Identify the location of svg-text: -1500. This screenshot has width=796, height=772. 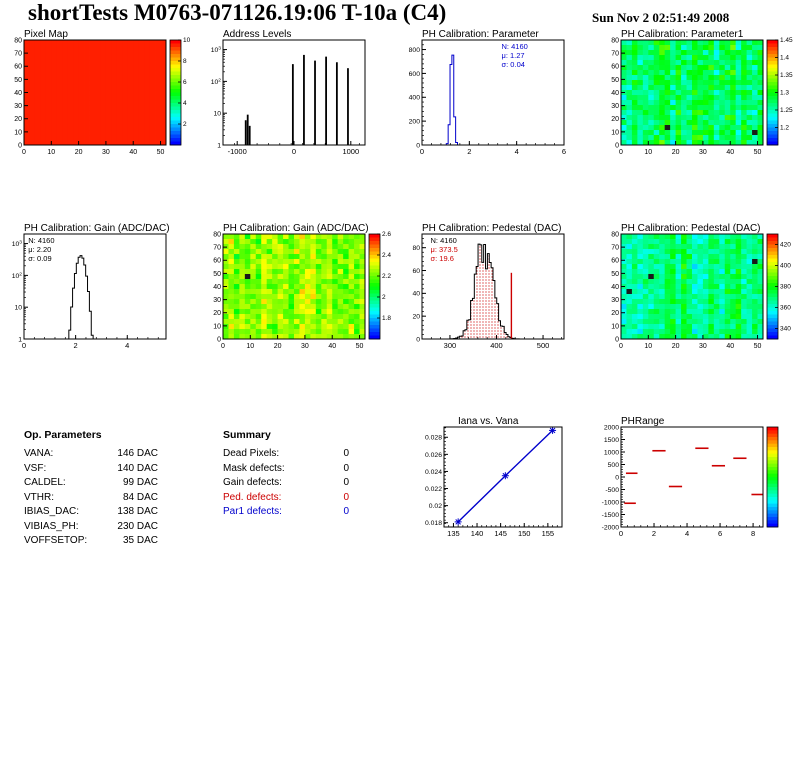
(611, 515).